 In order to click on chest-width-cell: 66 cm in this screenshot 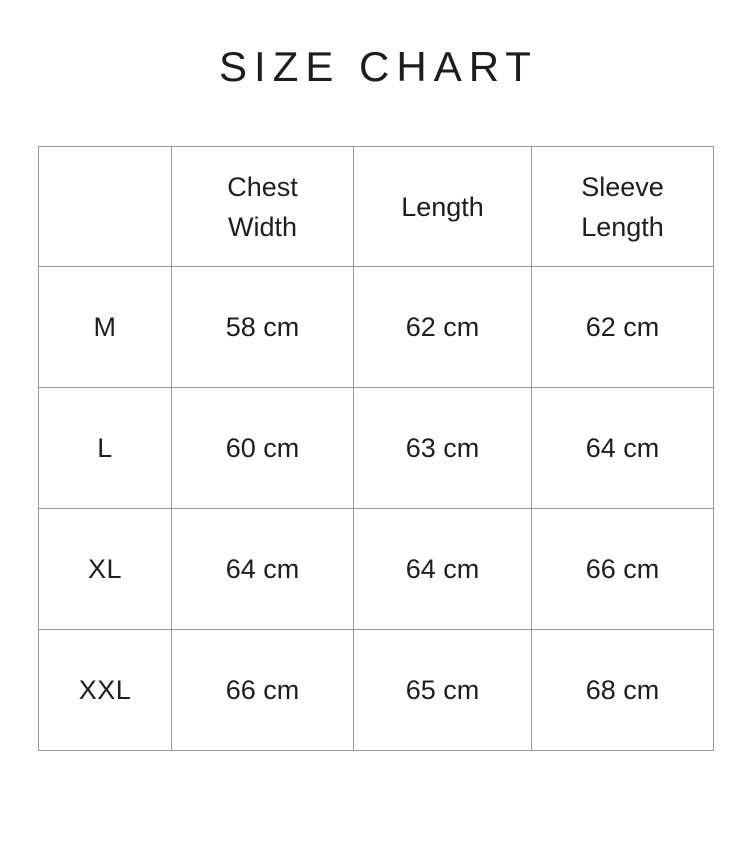, I will do `click(262, 690)`.